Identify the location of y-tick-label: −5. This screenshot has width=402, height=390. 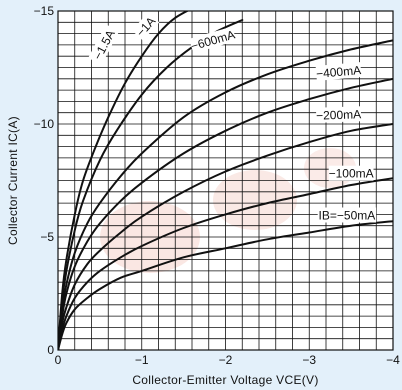
(47, 237).